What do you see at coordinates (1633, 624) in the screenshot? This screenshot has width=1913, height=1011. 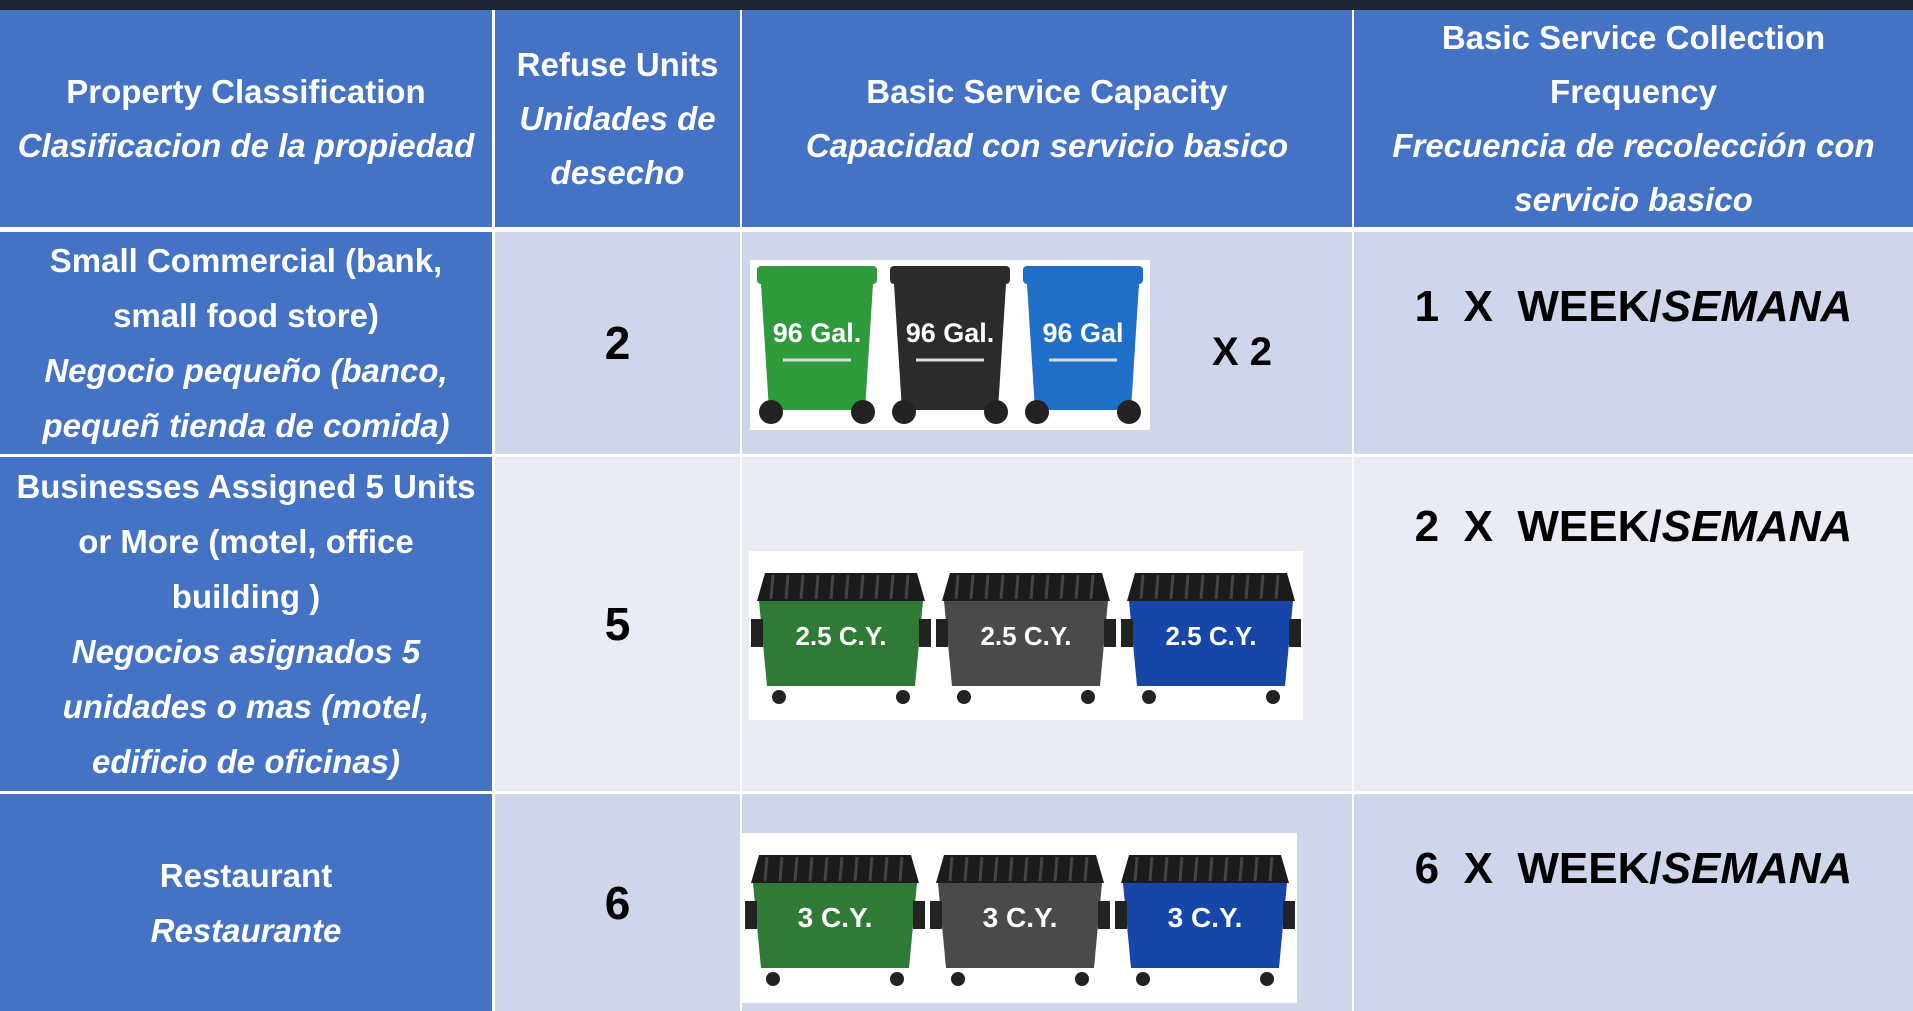 I see `frequency-cell: 2 X WEEK/SEMANA` at bounding box center [1633, 624].